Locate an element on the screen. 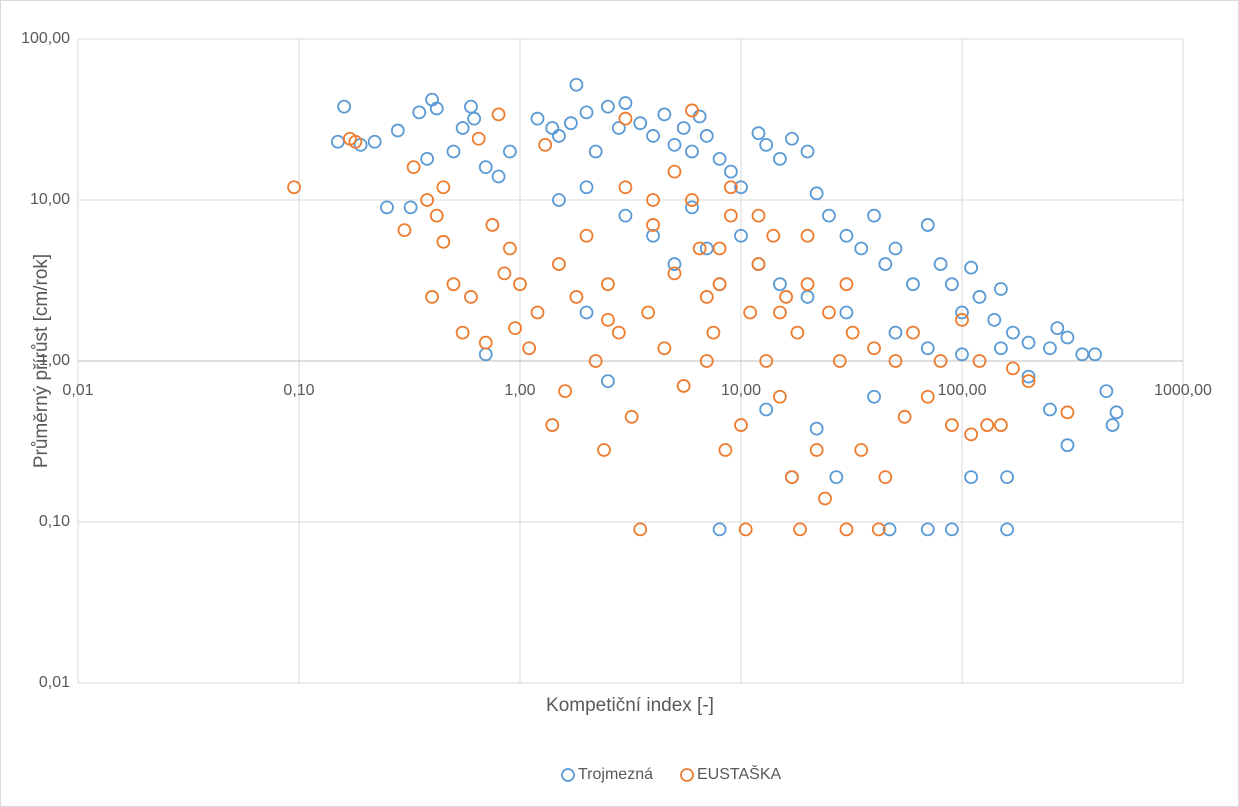  legend-label: EUSTAŠKA is located at coordinates (739, 773).